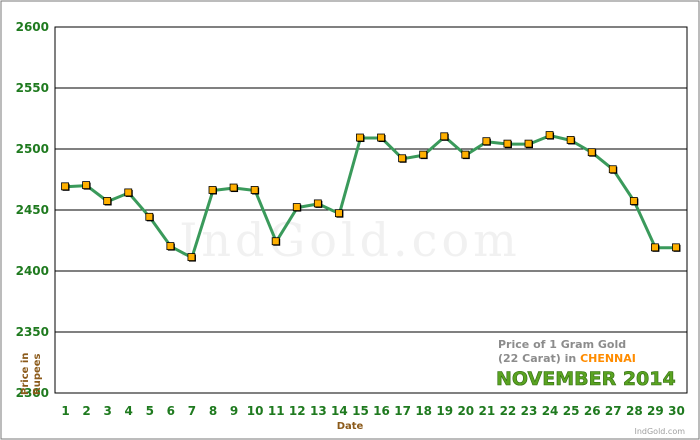 The height and width of the screenshot is (440, 700). Describe the element at coordinates (613, 411) in the screenshot. I see `x-tick-label: 27` at that location.